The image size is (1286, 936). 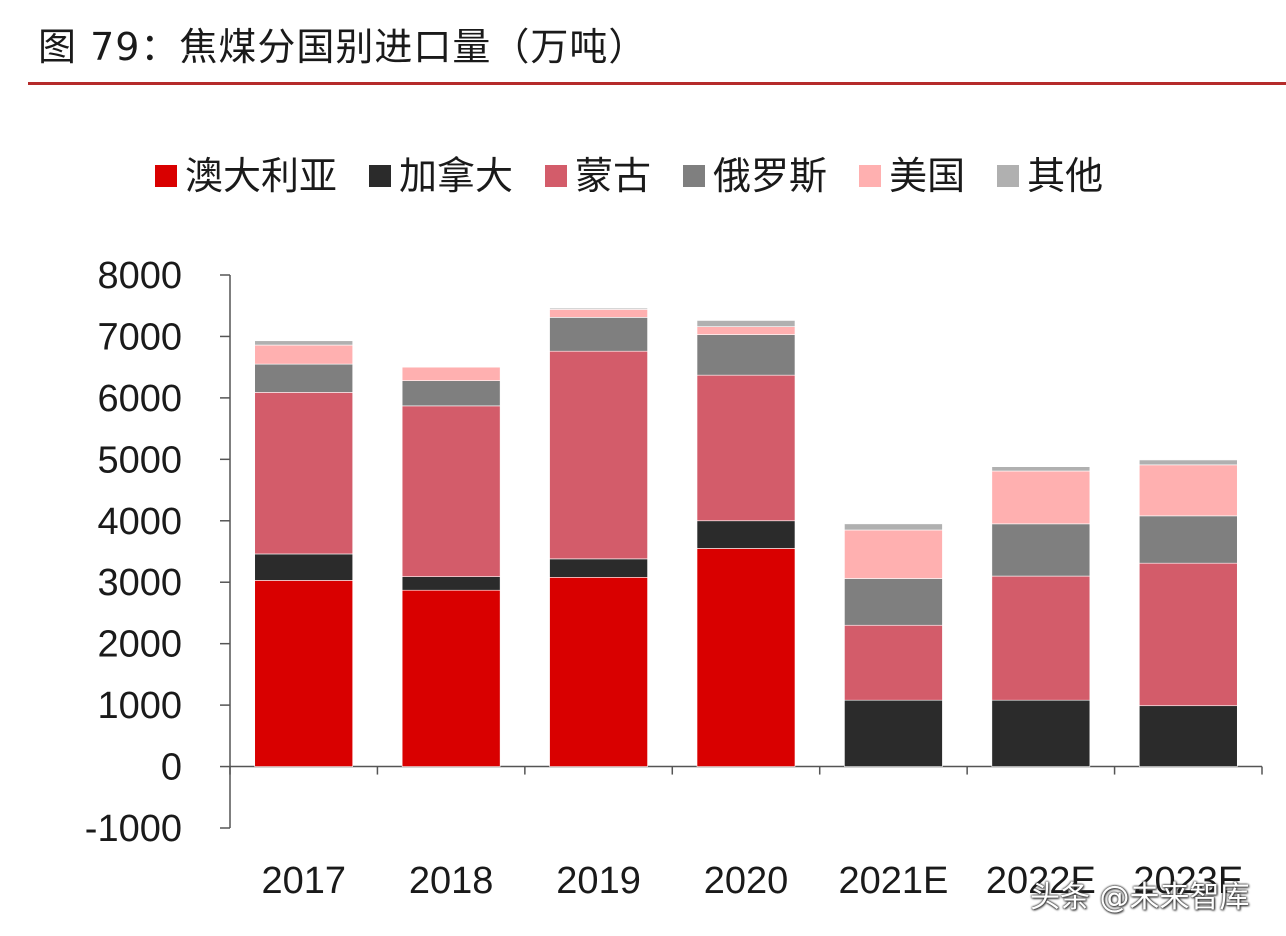 I want to click on y-tick-label: 4000, so click(x=139, y=522).